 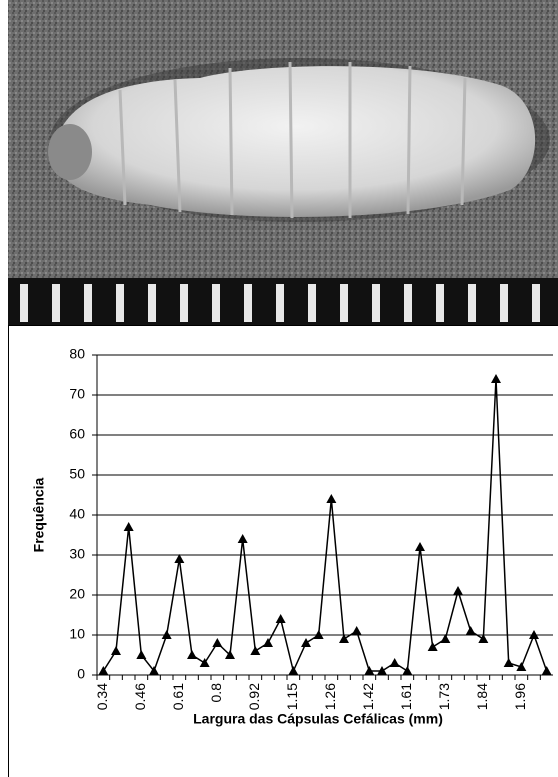 What do you see at coordinates (77, 634) in the screenshot?
I see `y-tick-label: 10` at bounding box center [77, 634].